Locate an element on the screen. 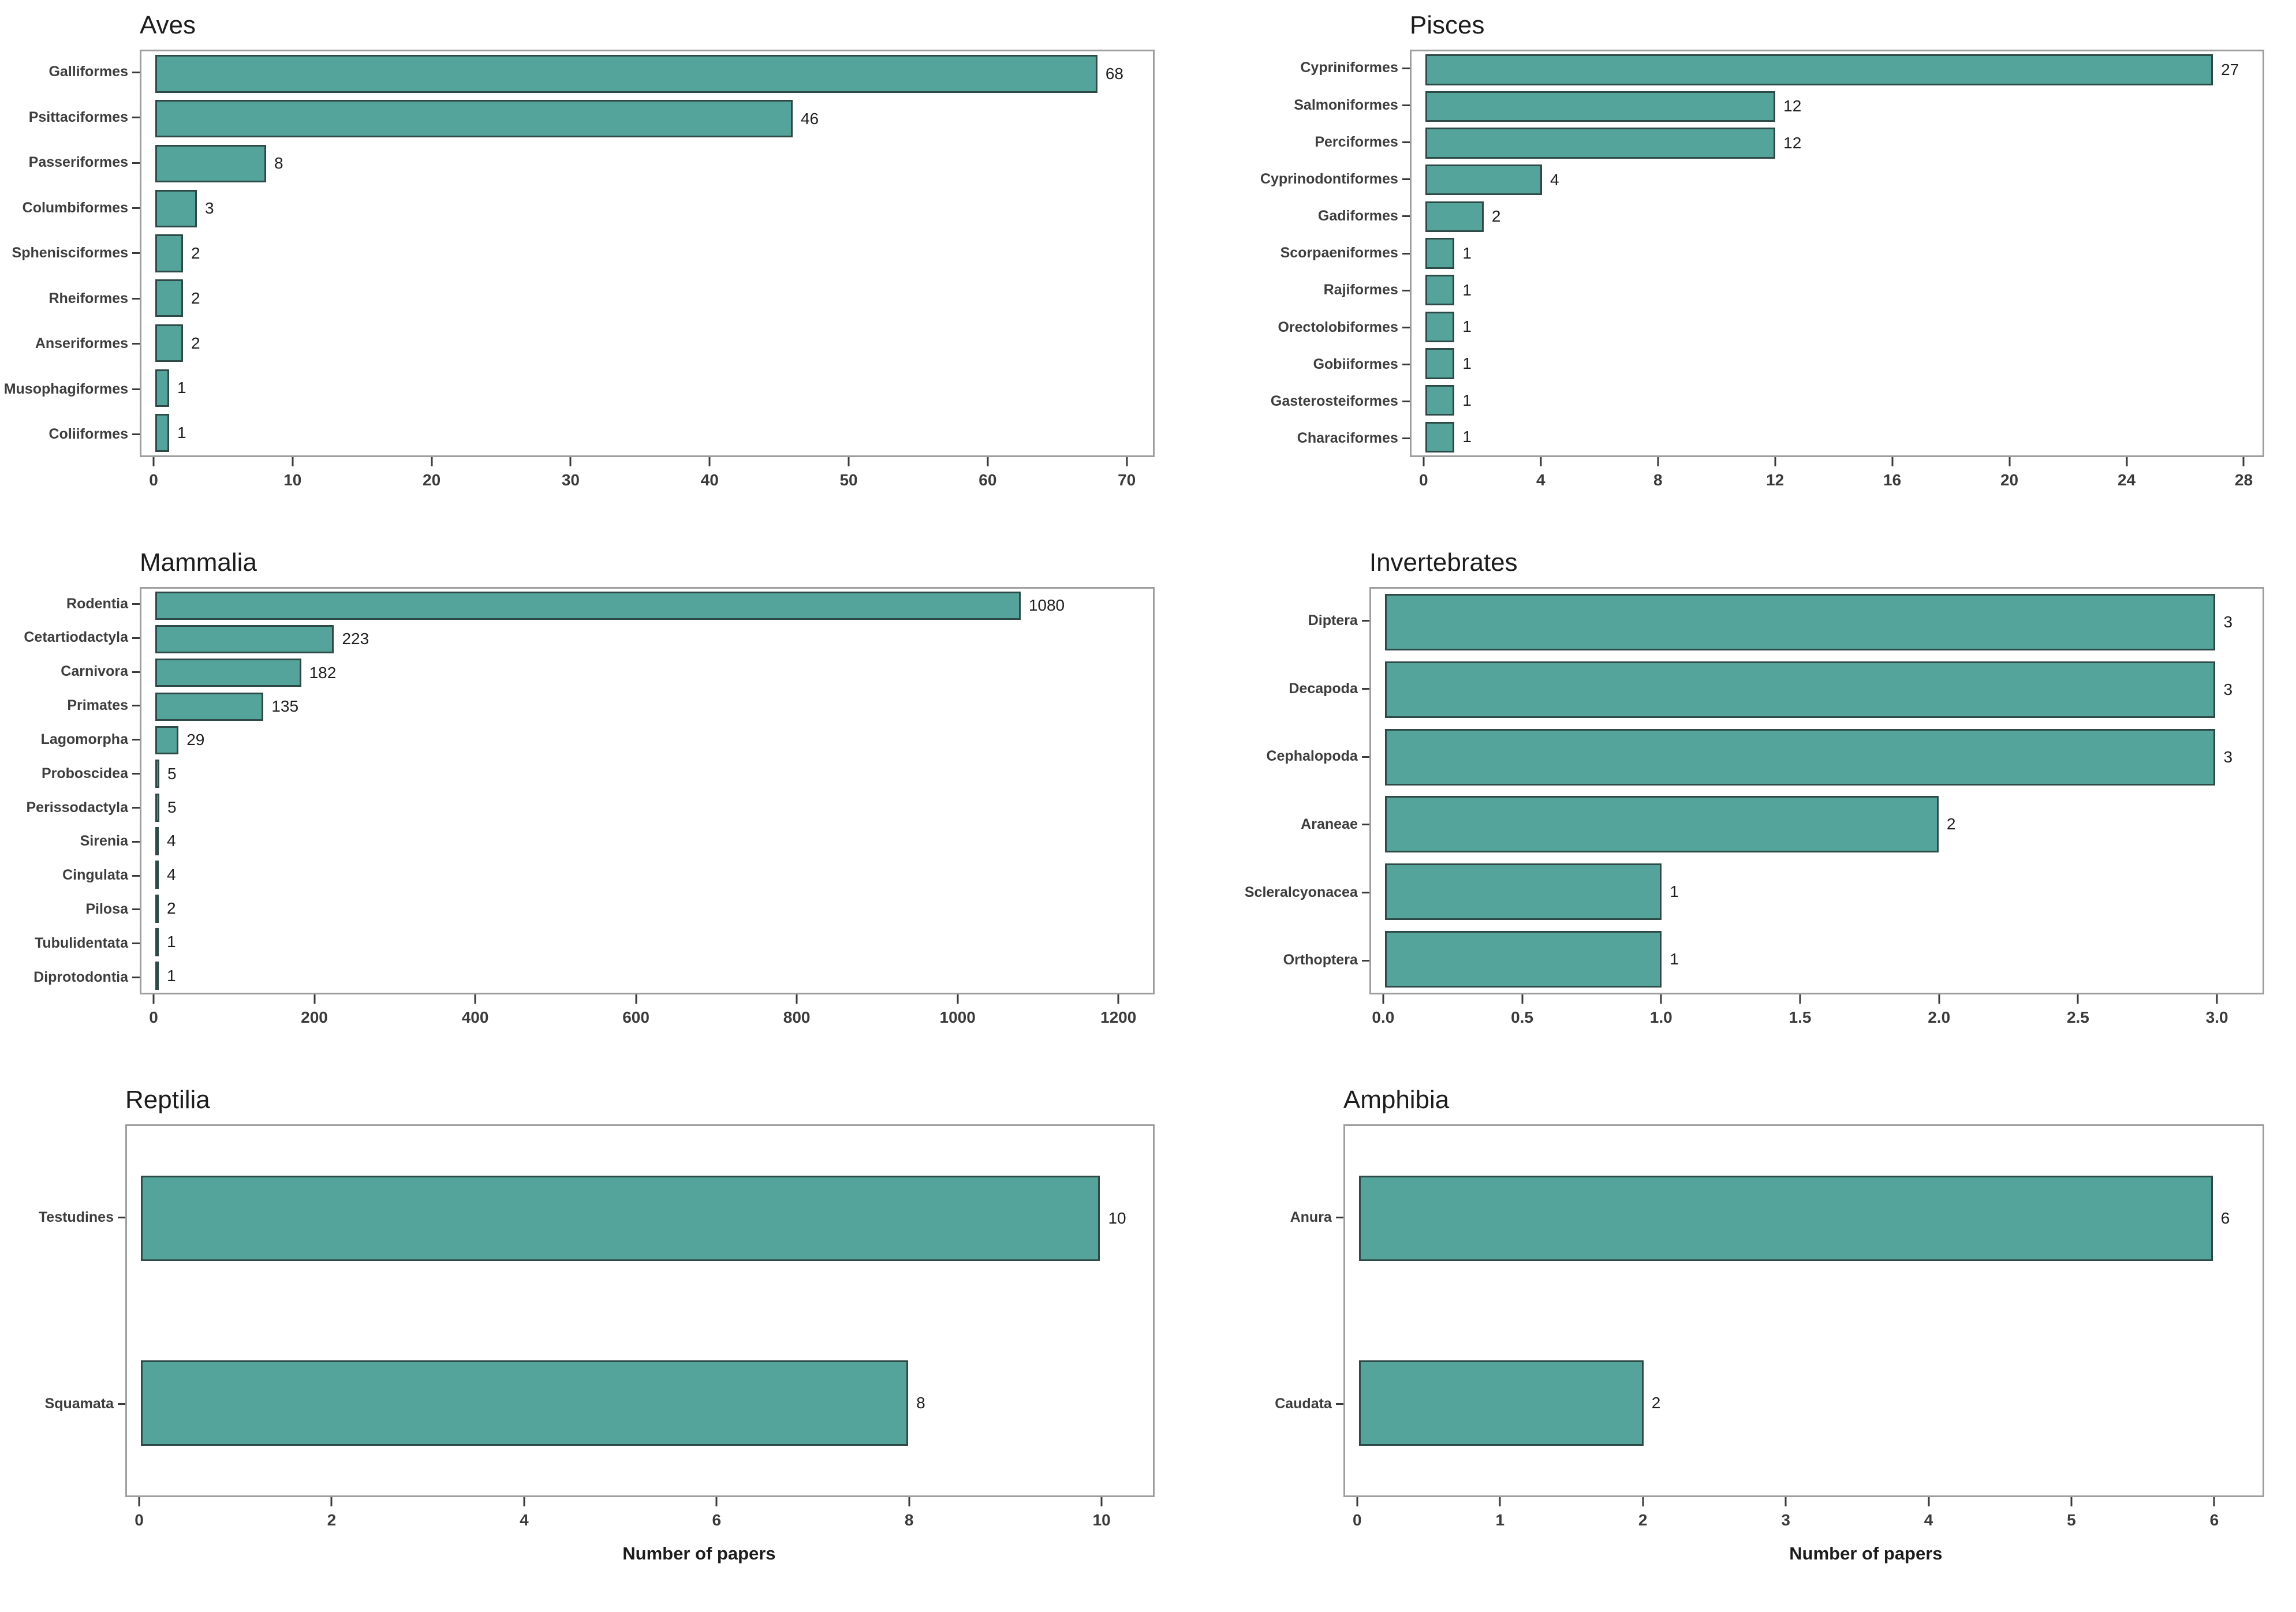 The width and height of the screenshot is (2296, 1612). value-label: 3 is located at coordinates (209, 208).